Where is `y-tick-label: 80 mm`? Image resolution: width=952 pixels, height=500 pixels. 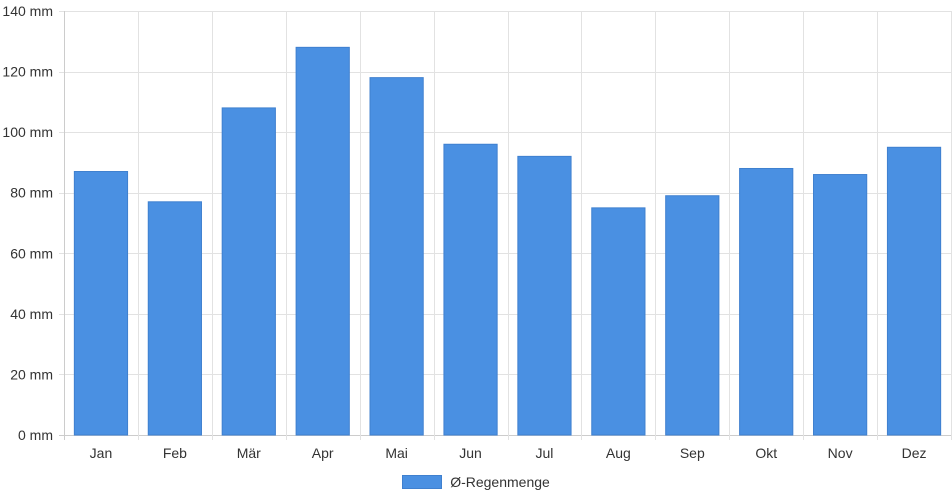 y-tick-label: 80 mm is located at coordinates (31, 193).